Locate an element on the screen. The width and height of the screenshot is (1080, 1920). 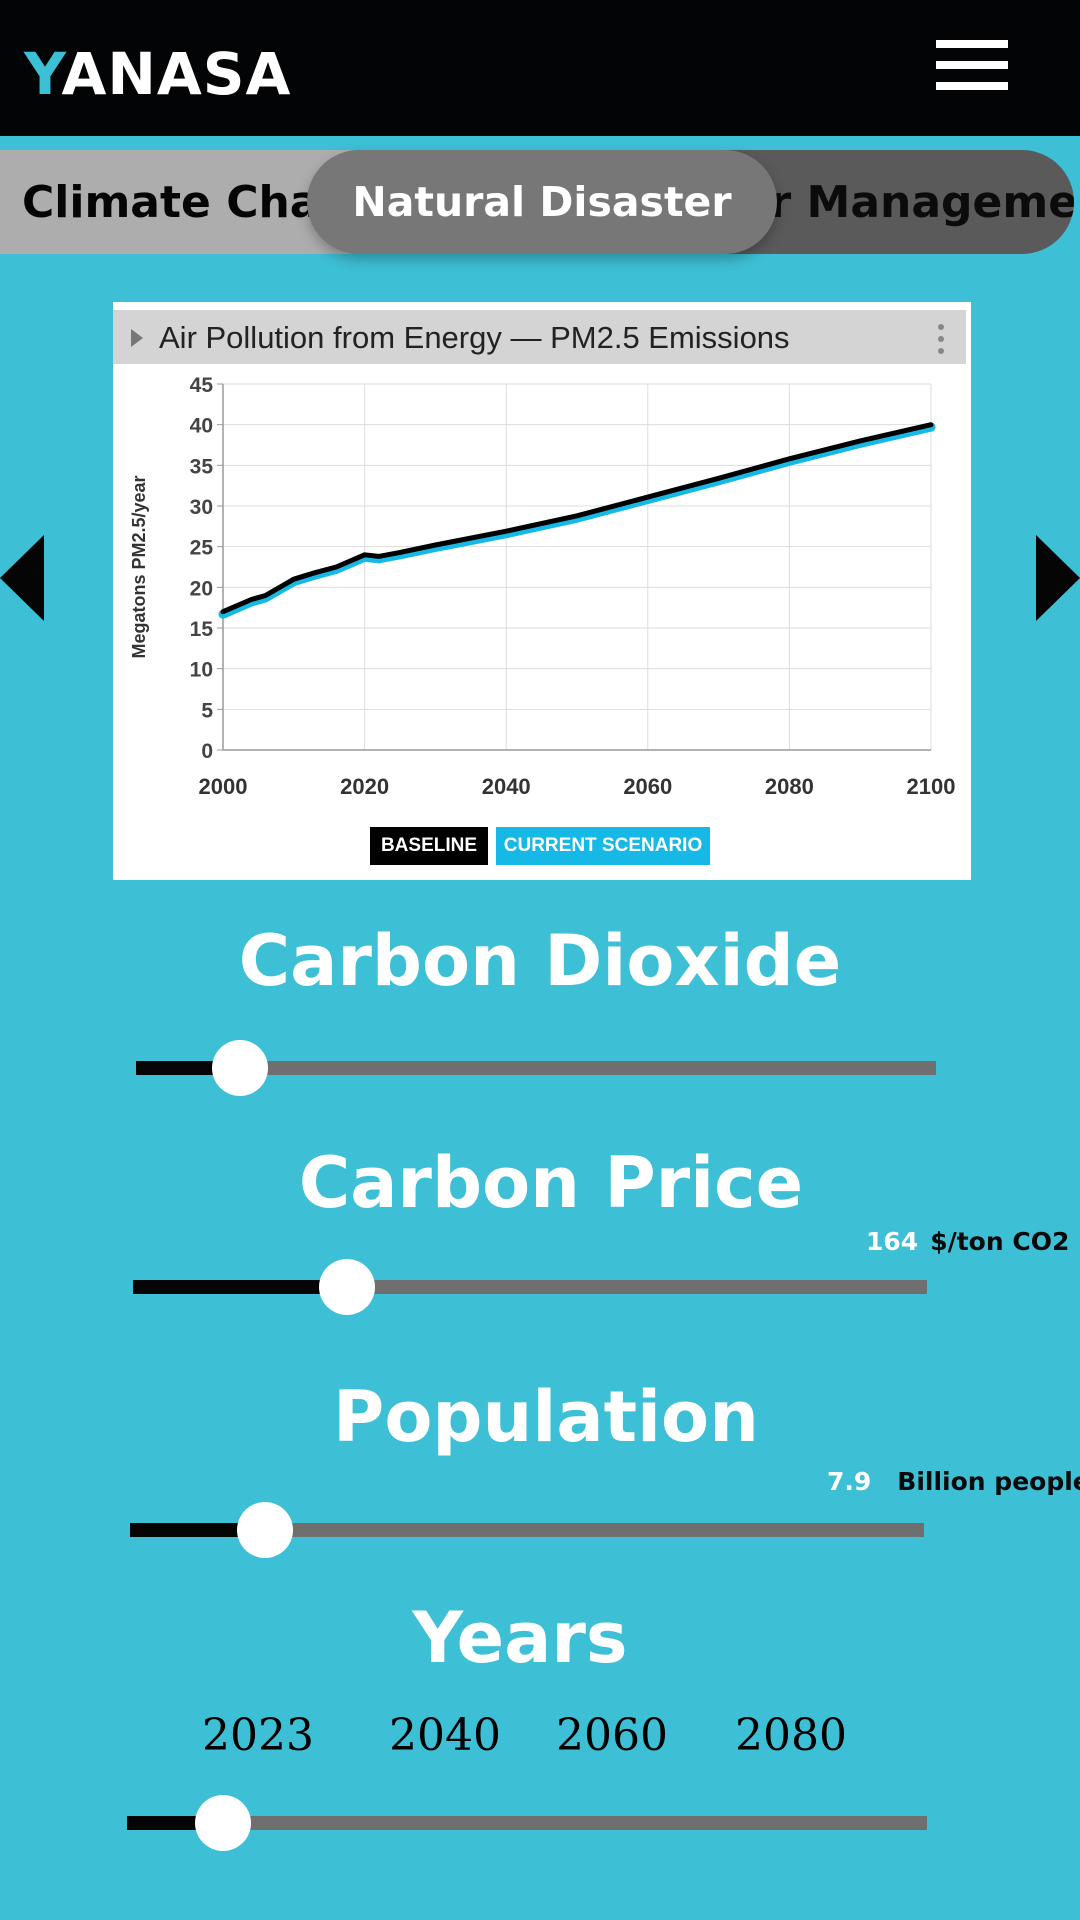
years-slider is located at coordinates (527, 1823).